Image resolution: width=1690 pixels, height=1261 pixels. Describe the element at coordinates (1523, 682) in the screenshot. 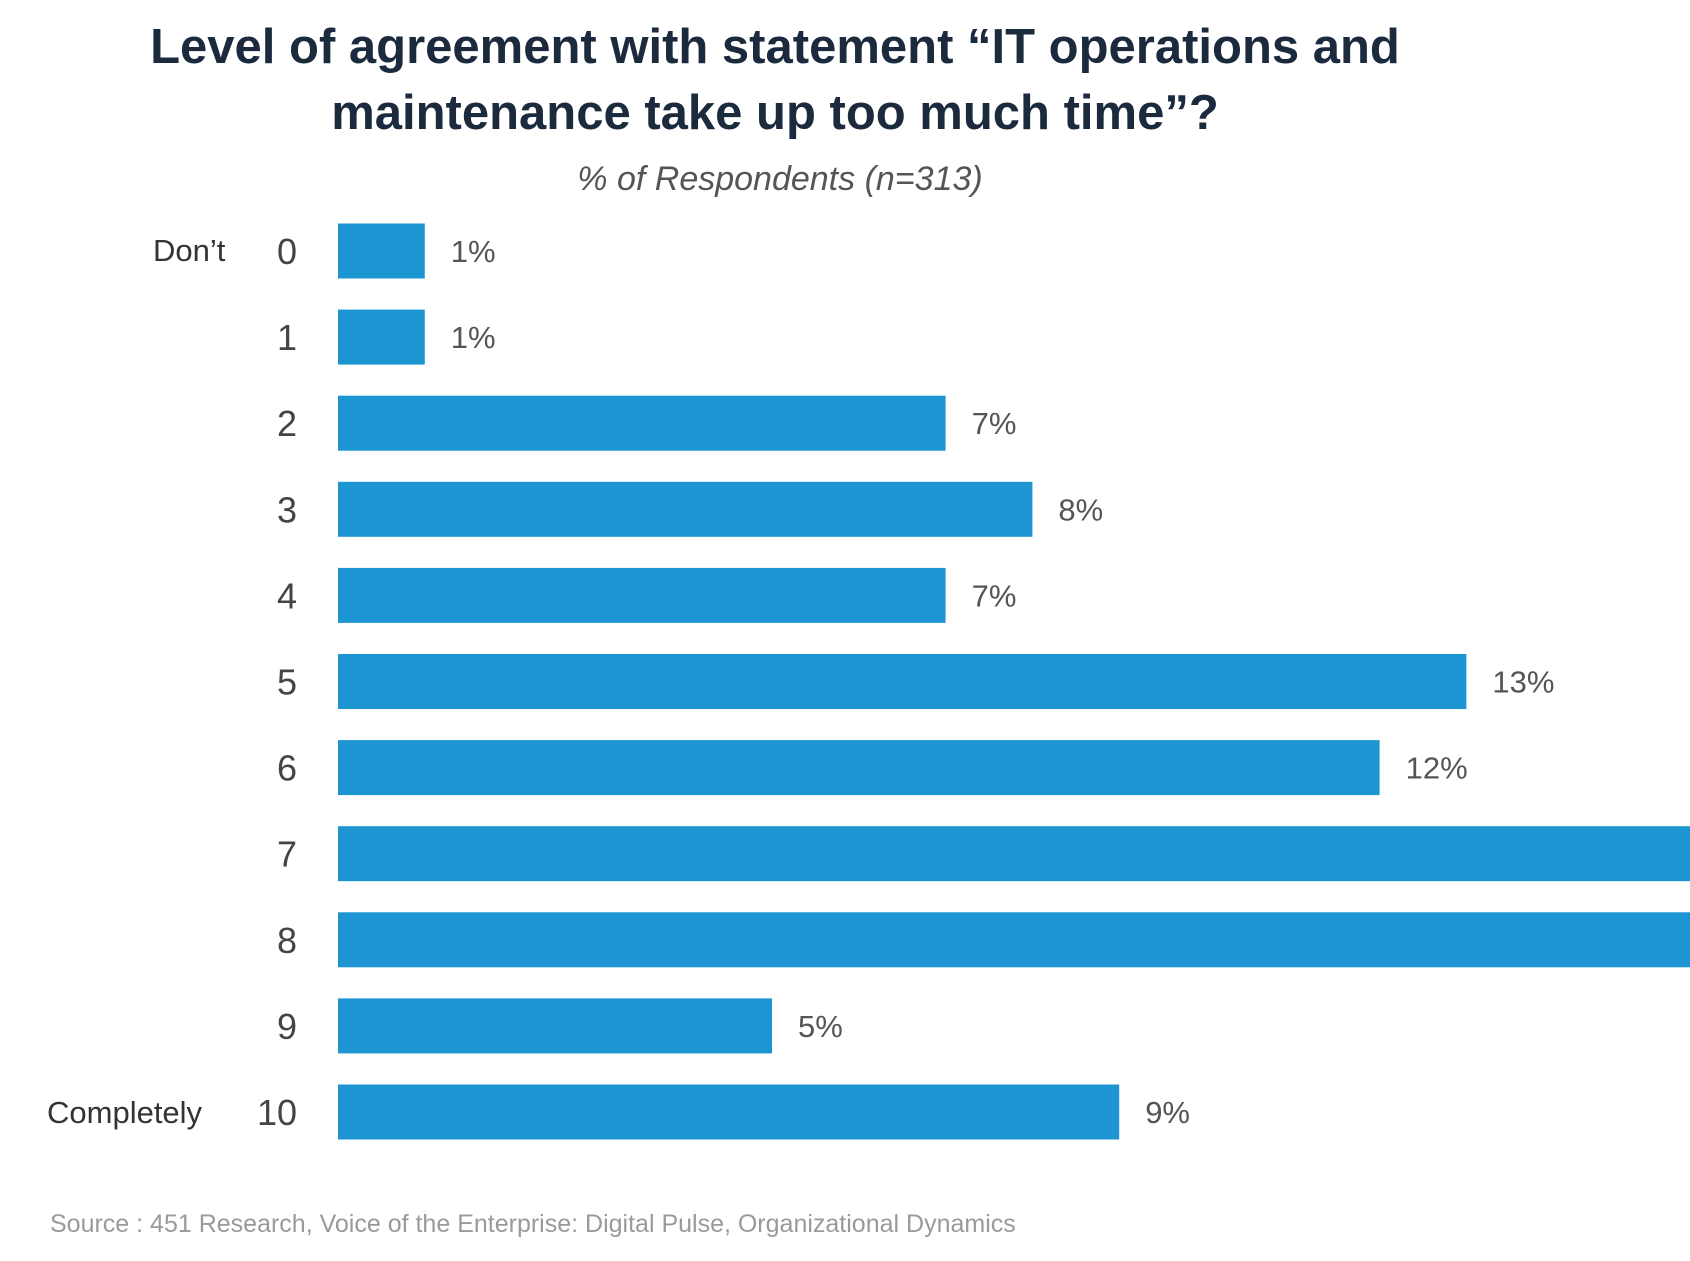

I see `value-label: 13%` at that location.